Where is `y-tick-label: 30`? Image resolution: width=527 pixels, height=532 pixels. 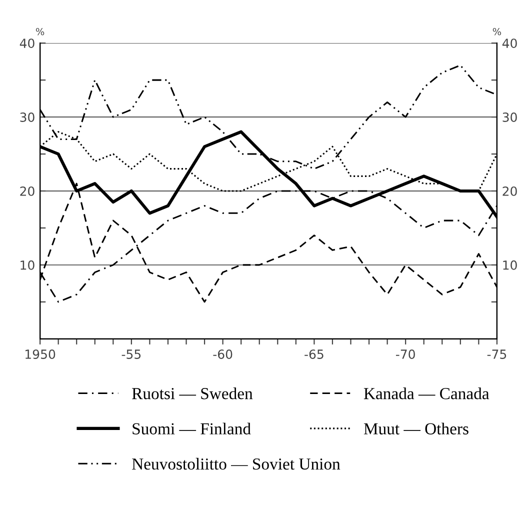 y-tick-label: 30 is located at coordinates (27, 117).